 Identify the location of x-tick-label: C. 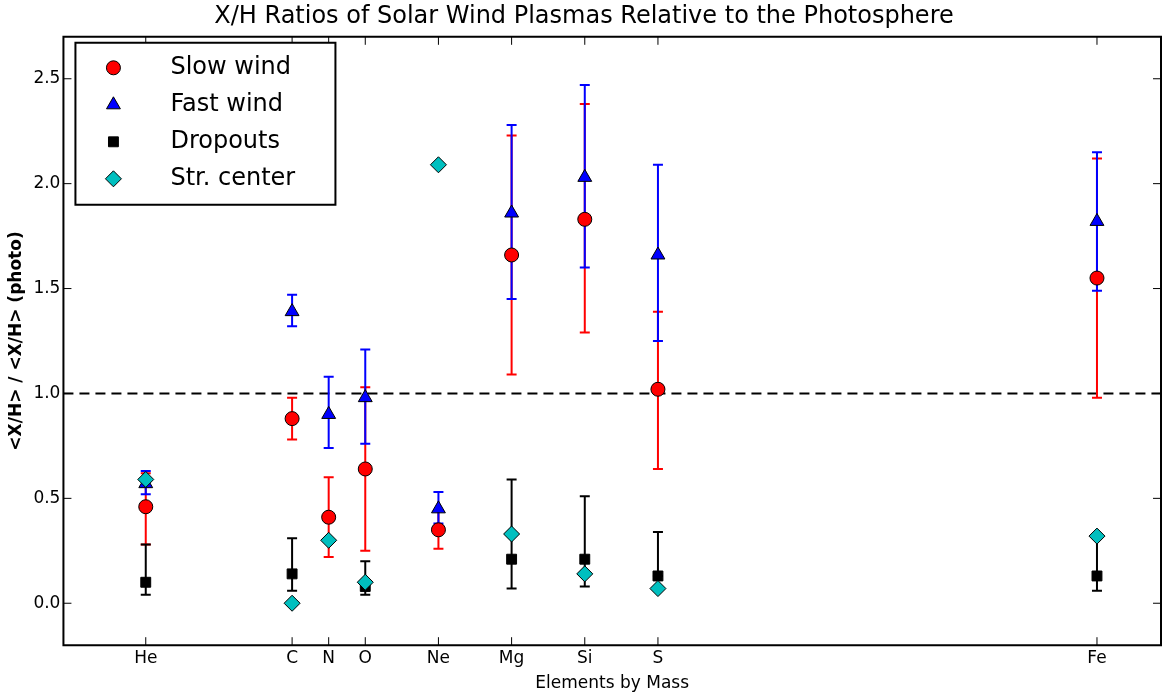
(292, 656).